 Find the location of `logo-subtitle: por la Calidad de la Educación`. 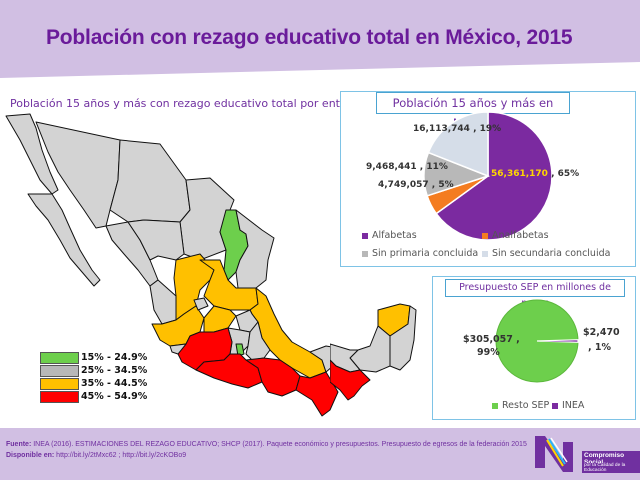

logo-subtitle: por la Calidad de la Educación is located at coordinates (611, 468).